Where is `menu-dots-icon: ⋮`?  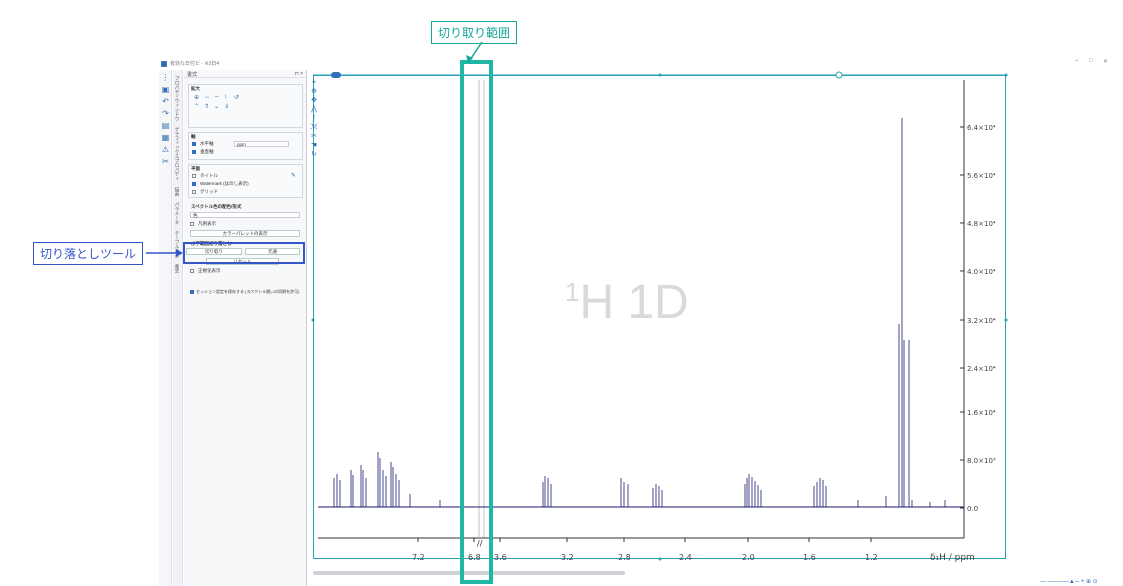
menu-dots-icon: ⋮ is located at coordinates (165, 77).